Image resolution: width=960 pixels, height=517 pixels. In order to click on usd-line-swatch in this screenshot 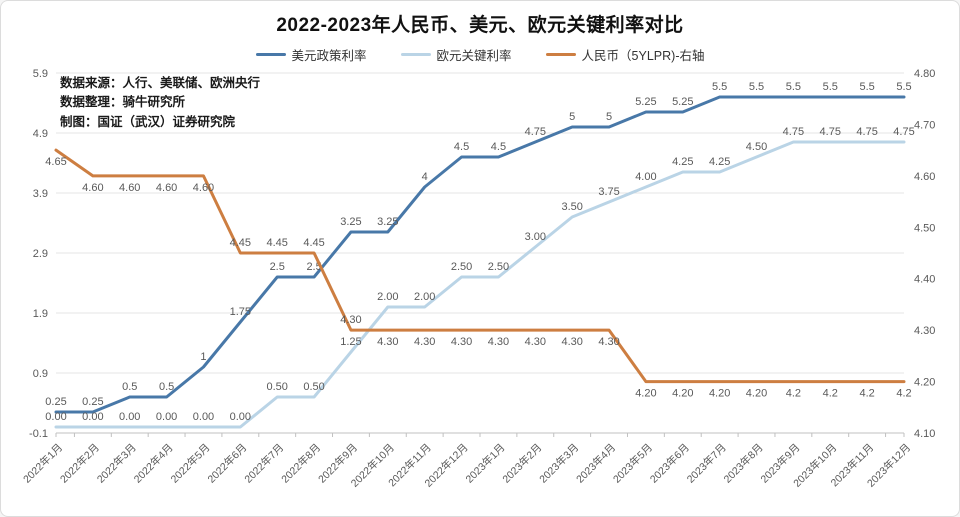, I will do `click(270, 54)`.